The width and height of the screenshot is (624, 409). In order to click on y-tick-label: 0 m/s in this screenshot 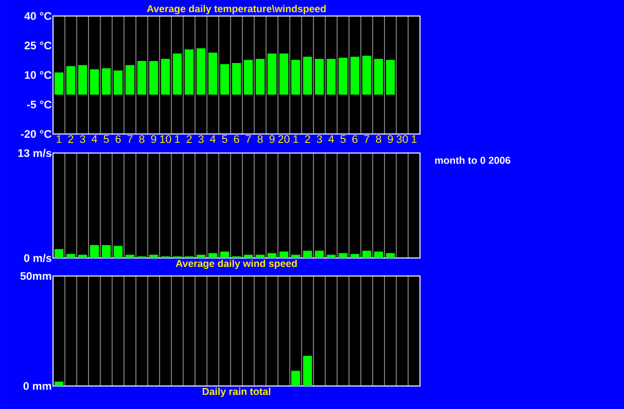, I will do `click(38, 258)`.